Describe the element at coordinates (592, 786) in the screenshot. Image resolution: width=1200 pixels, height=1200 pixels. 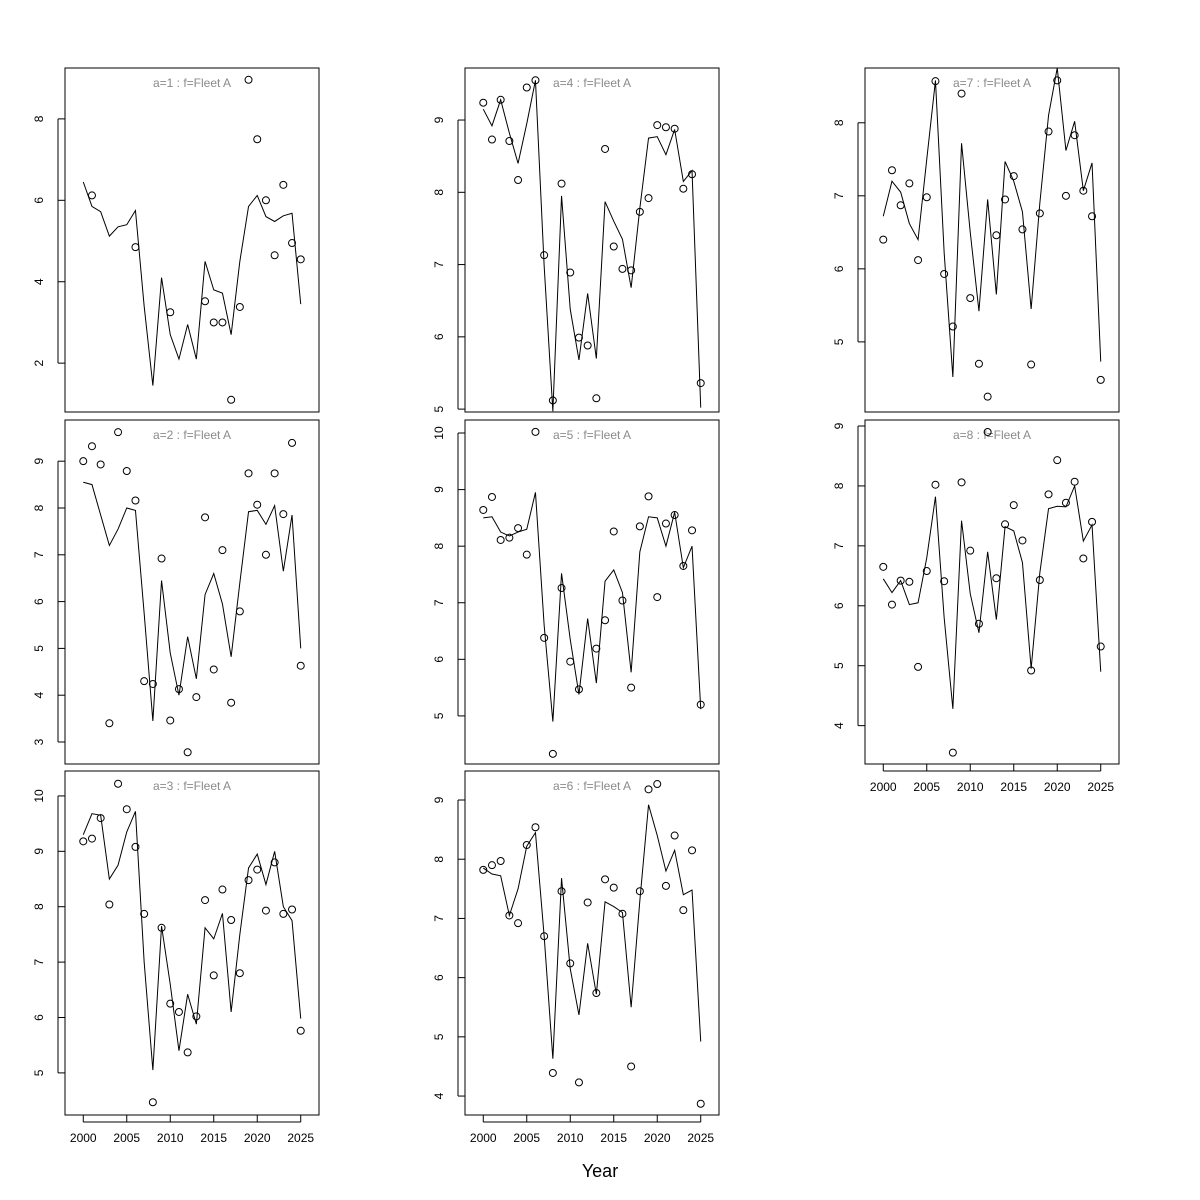
I see `panel-title: a=6 : f=Fleet A` at that location.